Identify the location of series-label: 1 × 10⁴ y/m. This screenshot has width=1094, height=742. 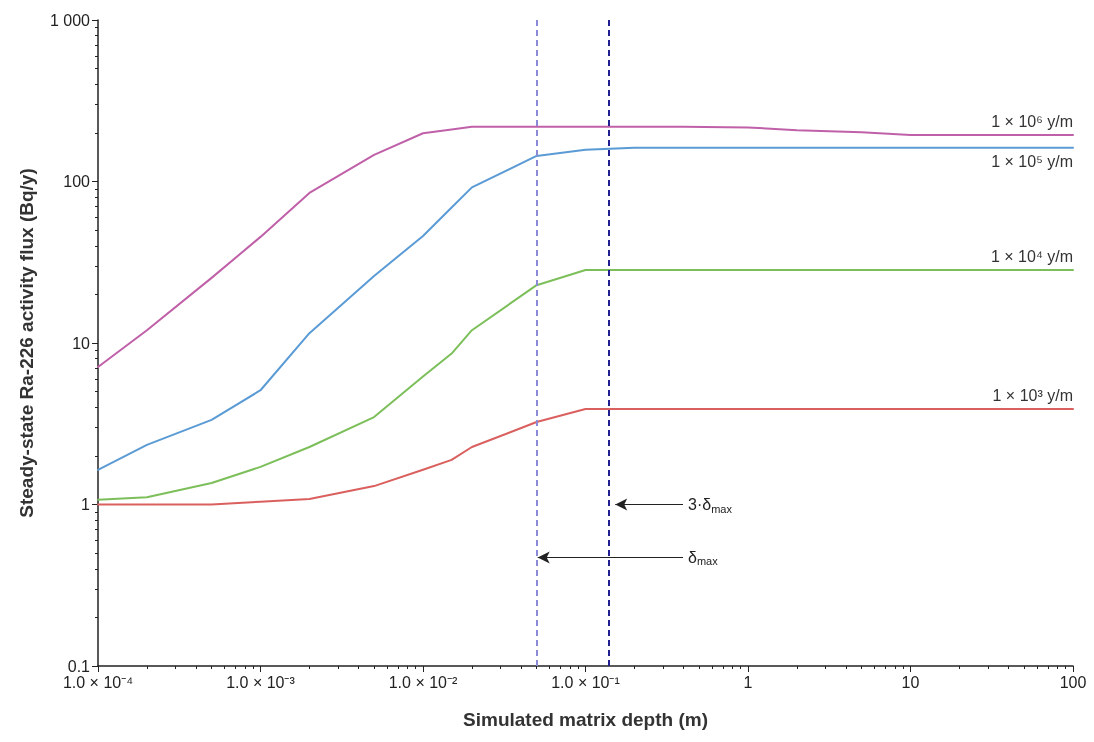
(1031, 256).